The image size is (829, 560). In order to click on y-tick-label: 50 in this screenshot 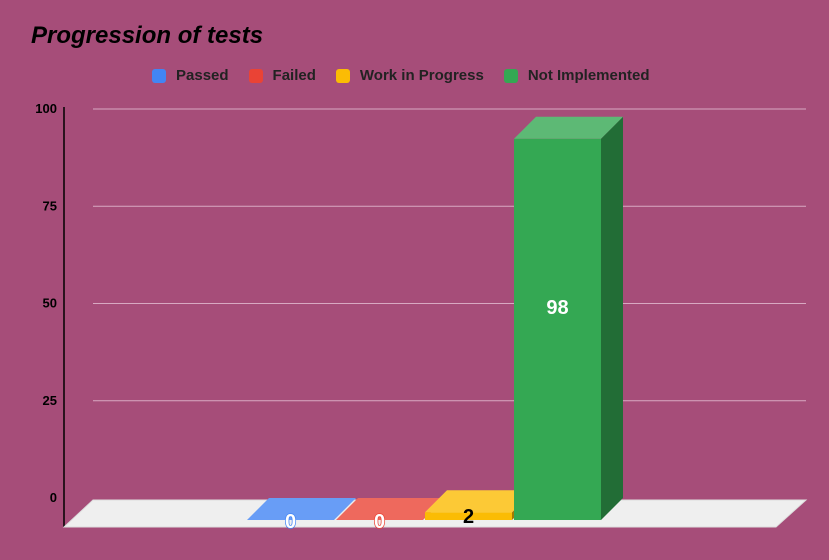, I will do `click(50, 303)`.